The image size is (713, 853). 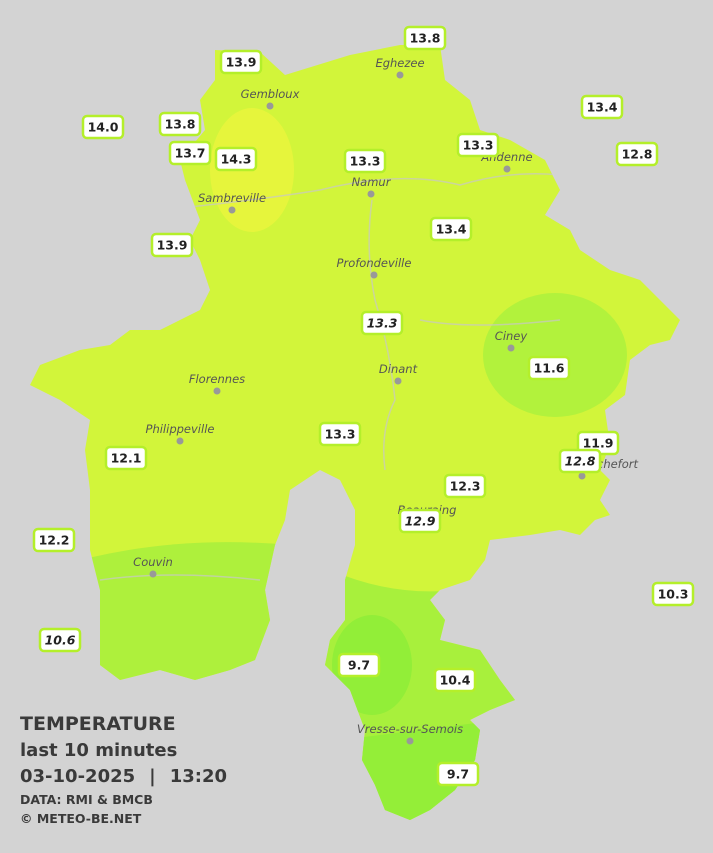 I want to click on legend-title: TEMPERATURE, so click(x=98, y=724).